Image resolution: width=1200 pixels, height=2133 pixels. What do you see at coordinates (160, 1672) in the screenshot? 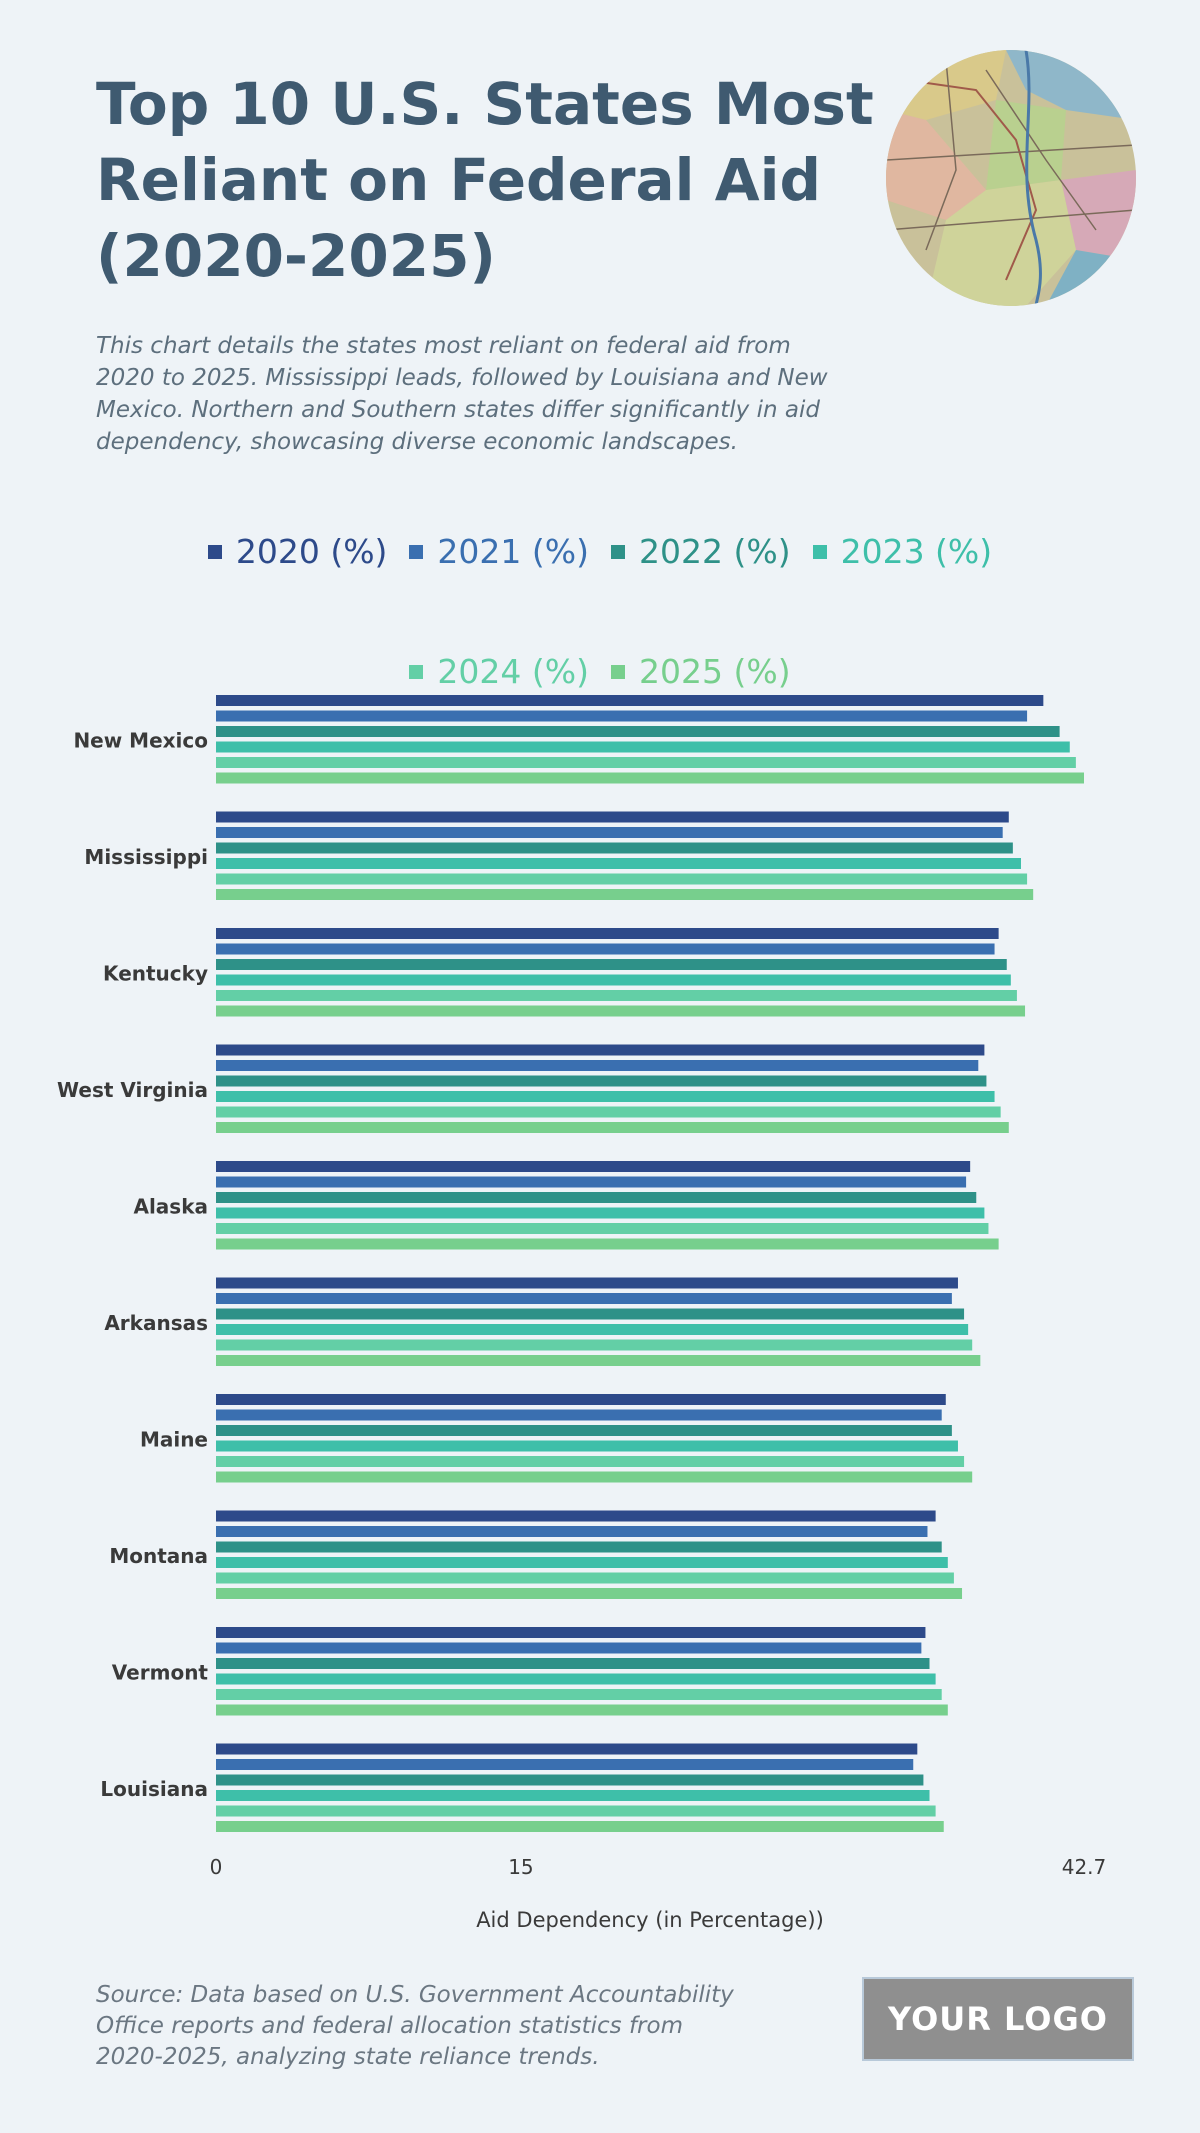
I see `category-label: Vermont` at bounding box center [160, 1672].